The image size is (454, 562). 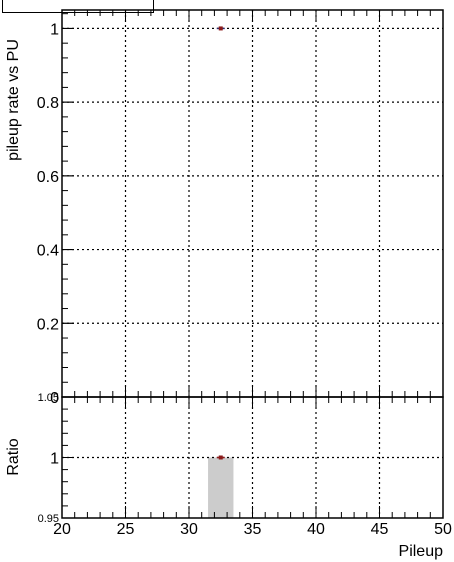 What do you see at coordinates (13, 100) in the screenshot?
I see `y-axis-title: pileup rate vs PU` at bounding box center [13, 100].